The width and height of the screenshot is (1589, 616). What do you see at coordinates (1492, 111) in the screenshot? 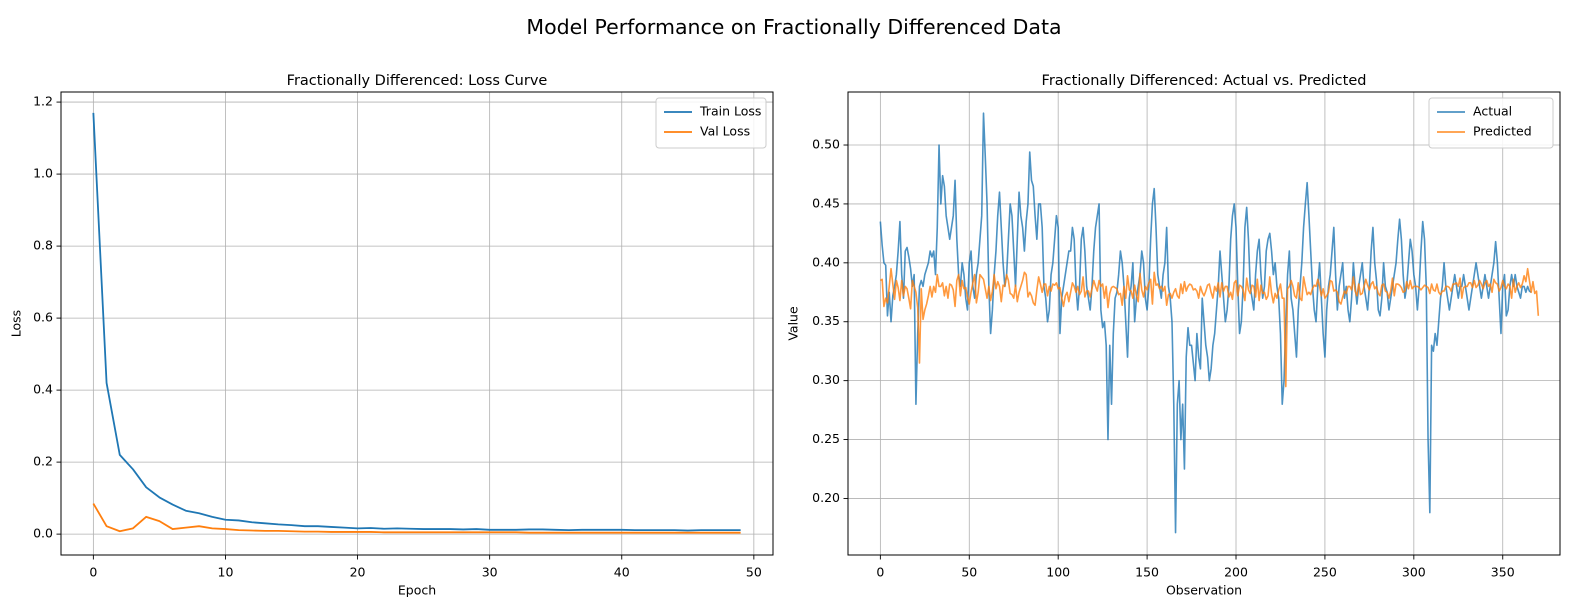
I see `legend-label: Actual` at bounding box center [1492, 111].